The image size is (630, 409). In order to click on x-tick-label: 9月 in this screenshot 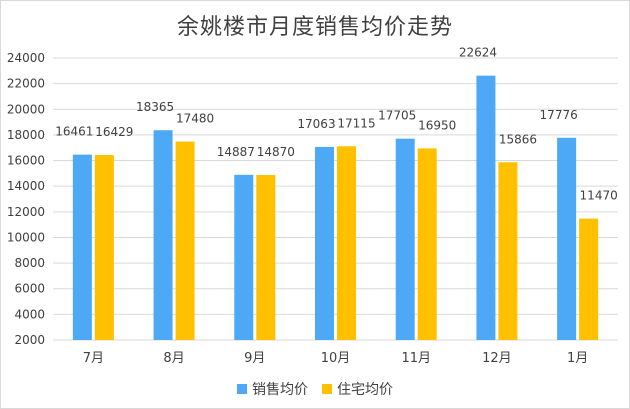, I will do `click(254, 358)`.